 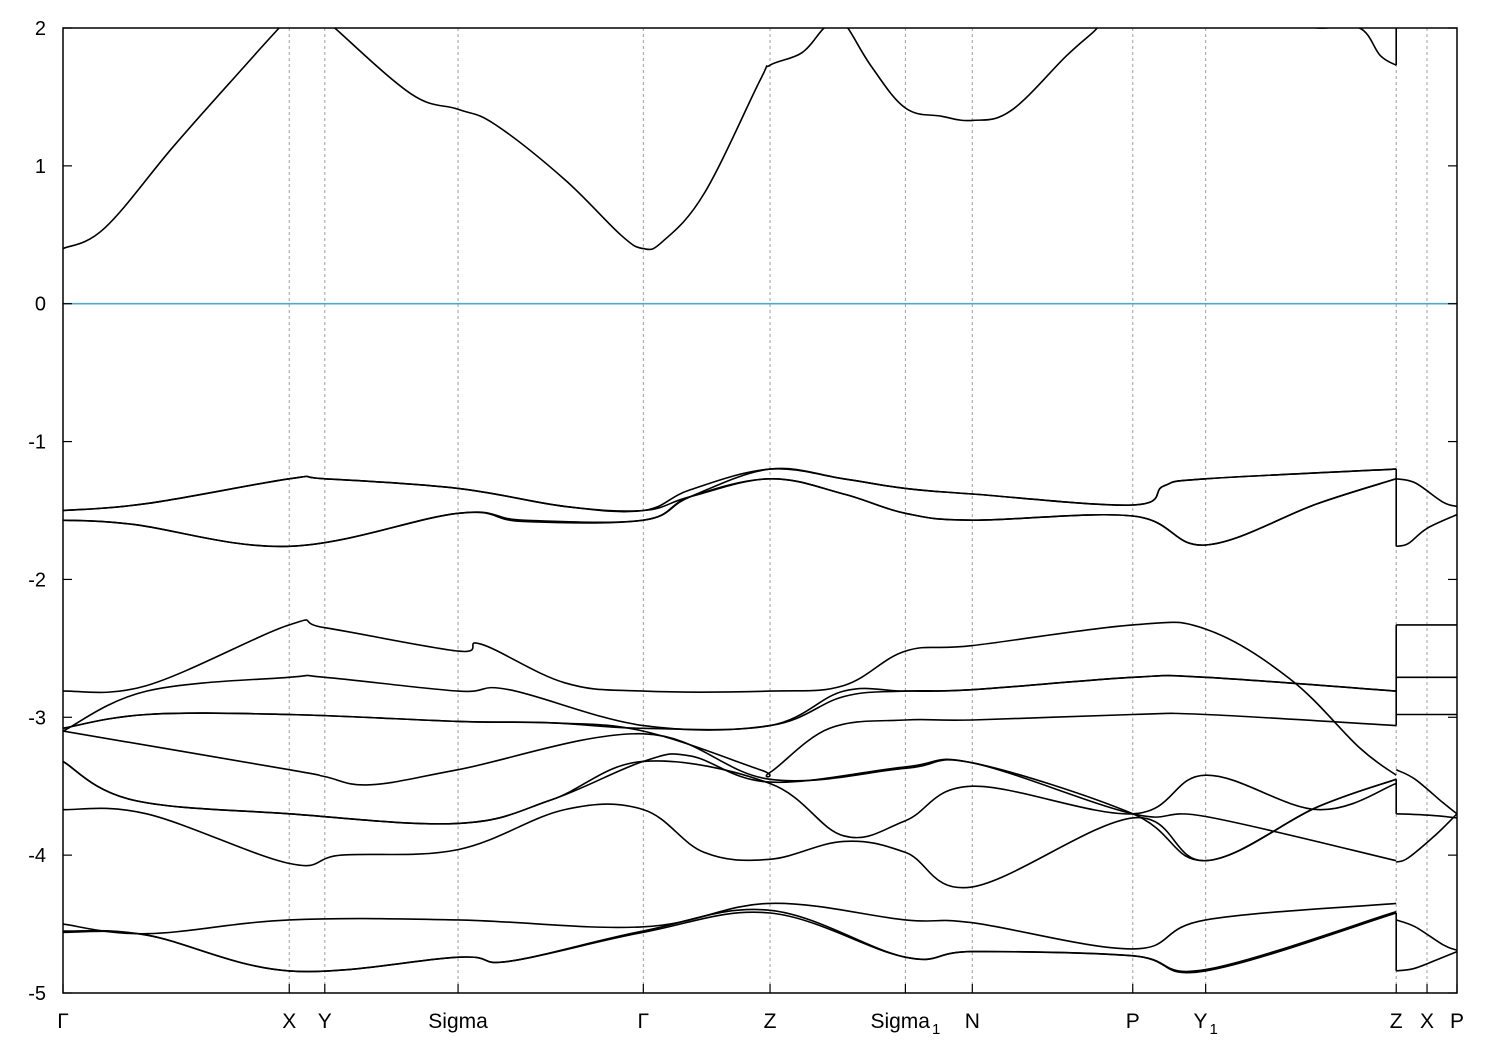 I want to click on y-tick-label: -4, so click(x=37, y=856).